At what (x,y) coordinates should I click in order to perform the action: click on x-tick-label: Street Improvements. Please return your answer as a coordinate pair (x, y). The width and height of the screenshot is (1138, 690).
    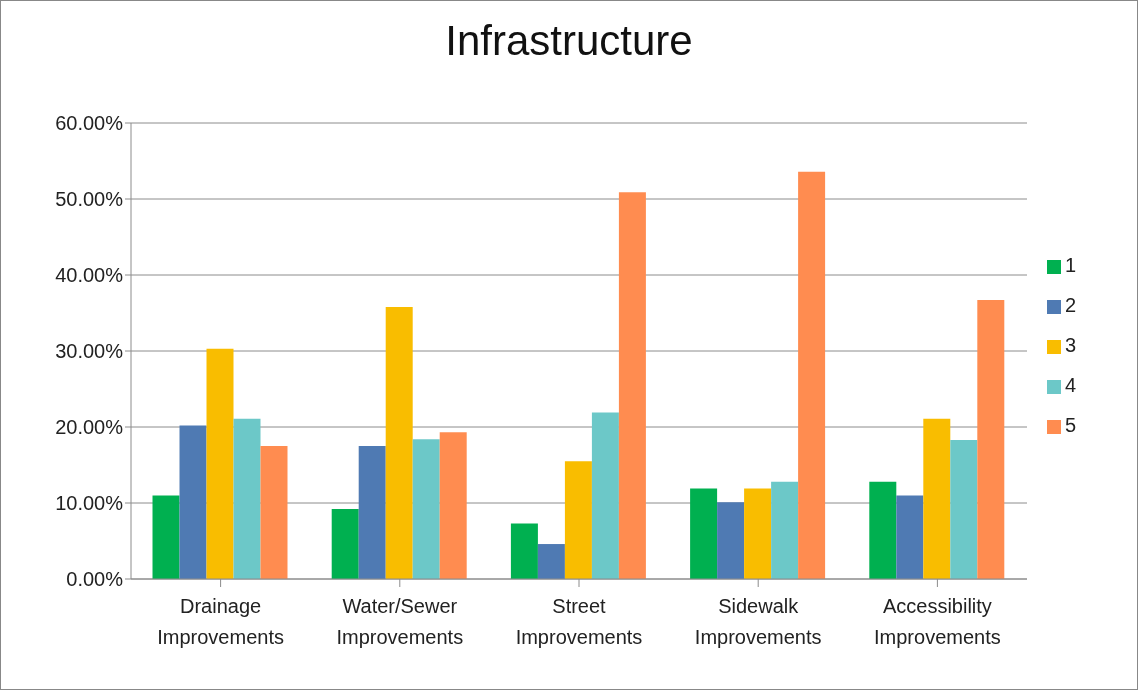
    Looking at the image, I should click on (579, 621).